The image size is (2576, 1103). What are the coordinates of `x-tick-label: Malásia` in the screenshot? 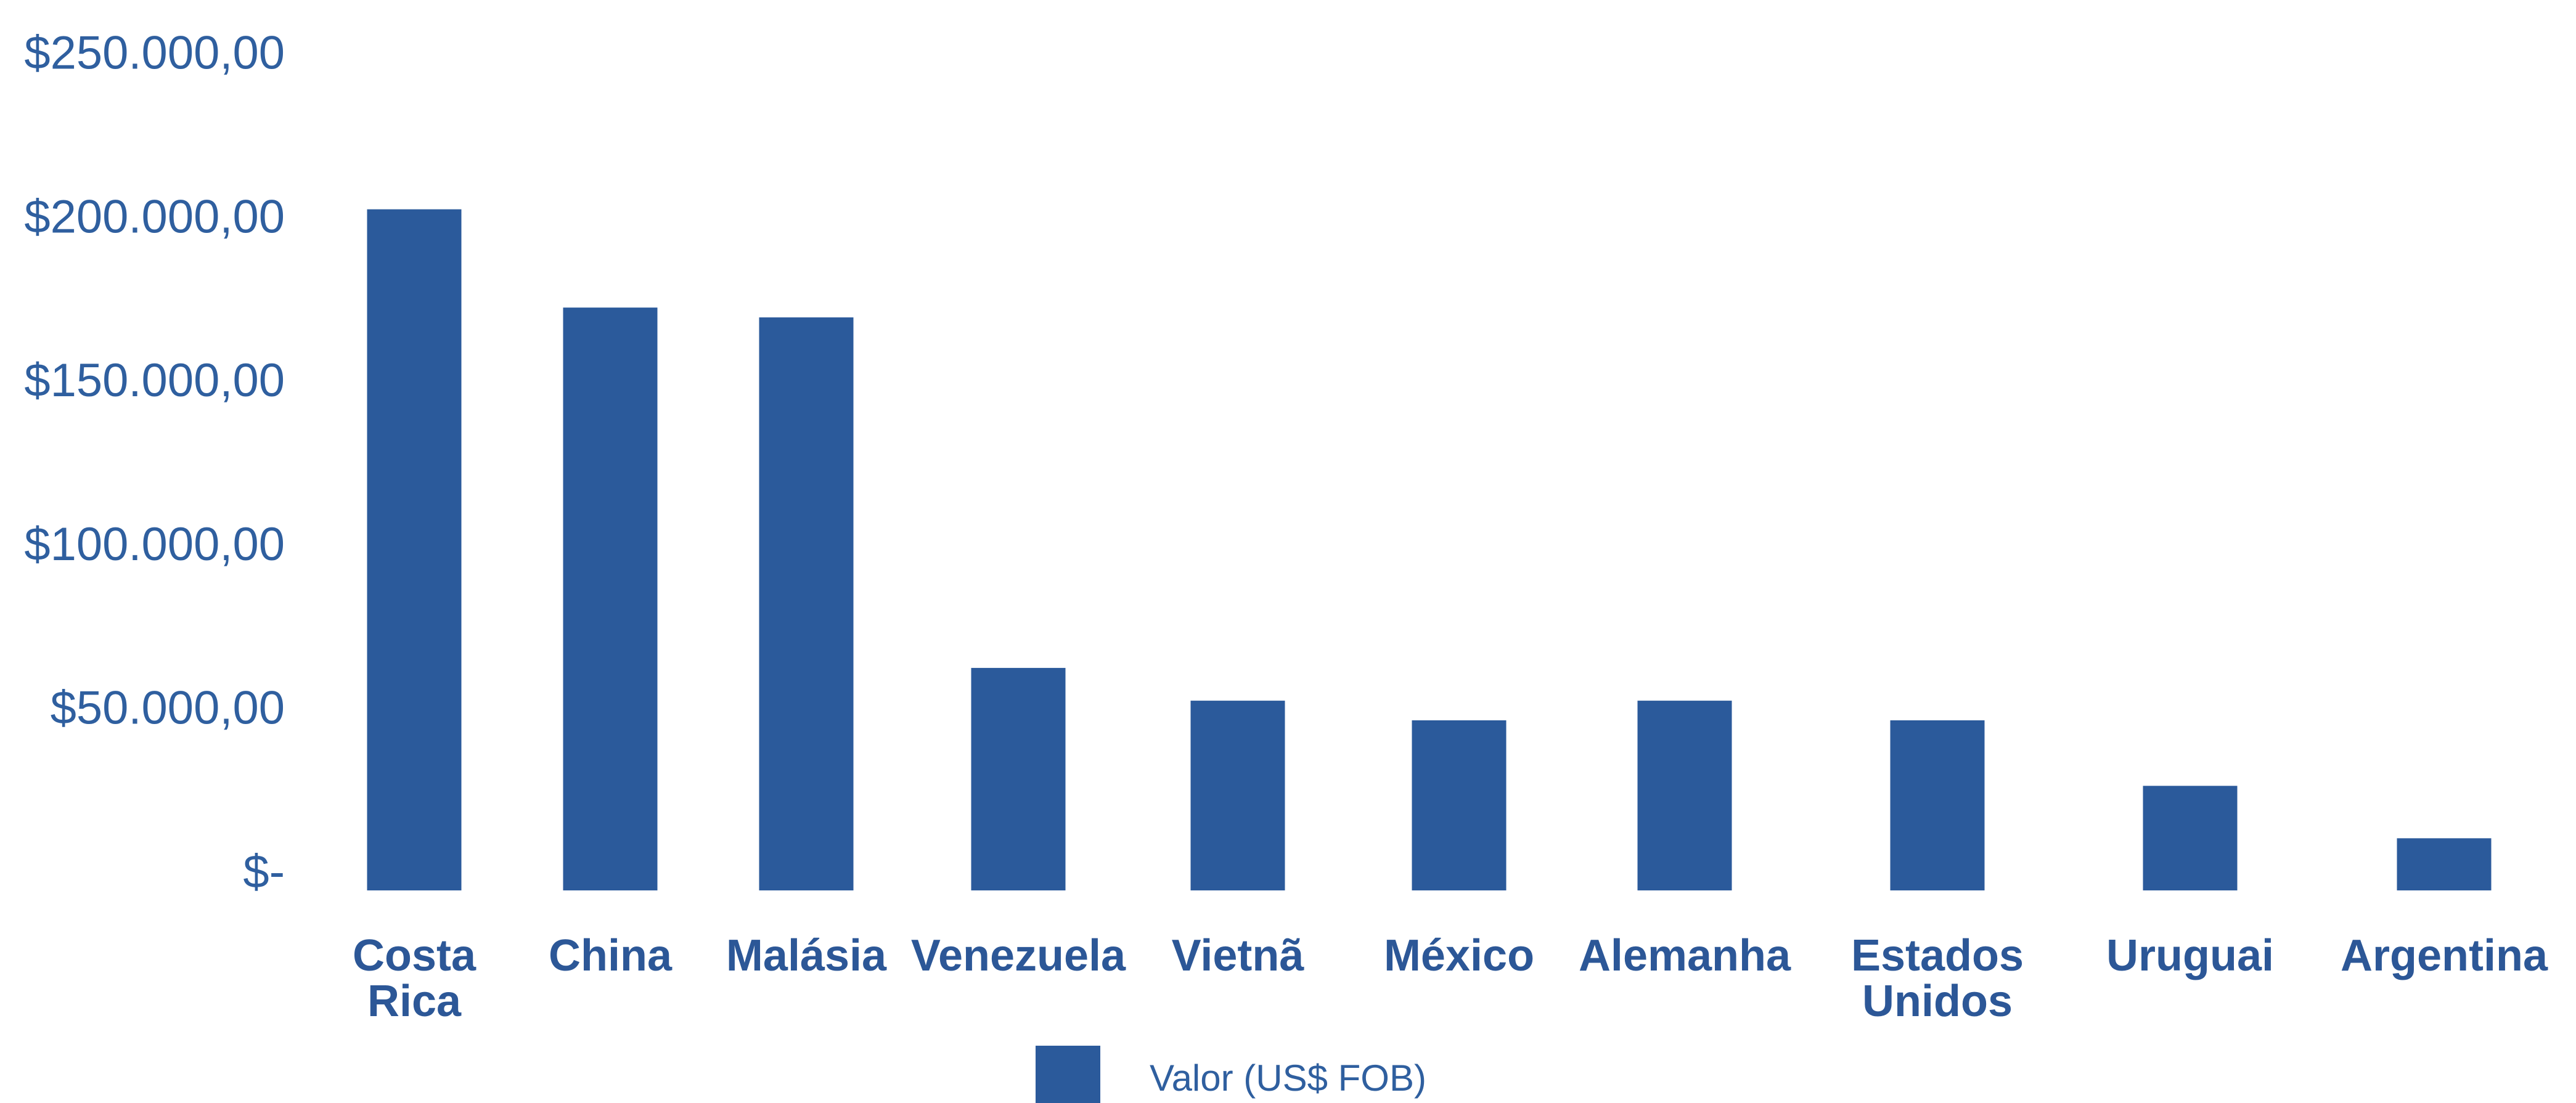 It's located at (806, 955).